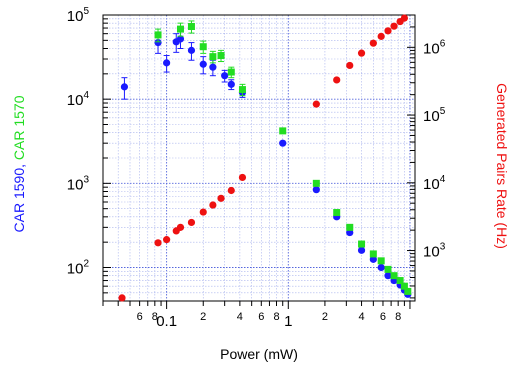 The height and width of the screenshot is (368, 517). What do you see at coordinates (434, 115) in the screenshot?
I see `right-y-tick-label: 10⁵` at bounding box center [434, 115].